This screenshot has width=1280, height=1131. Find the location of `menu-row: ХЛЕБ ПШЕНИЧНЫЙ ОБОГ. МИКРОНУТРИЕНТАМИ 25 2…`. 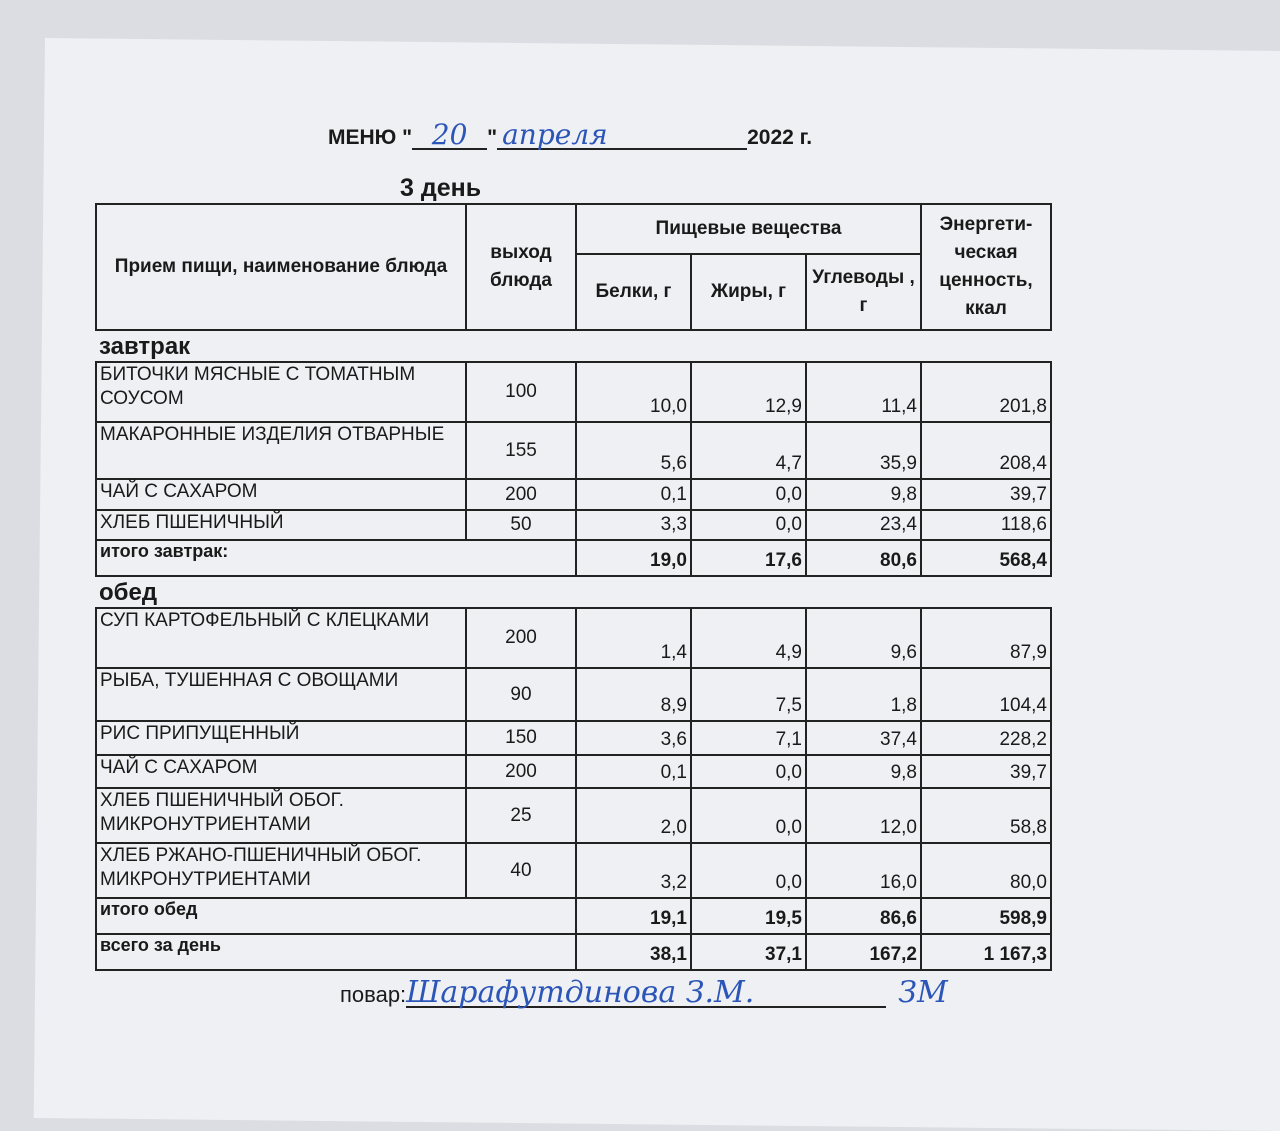

menu-row: ХЛЕБ ПШЕНИЧНЫЙ ОБОГ. МИКРОНУТРИЕНТАМИ 25 2… is located at coordinates (573, 815).